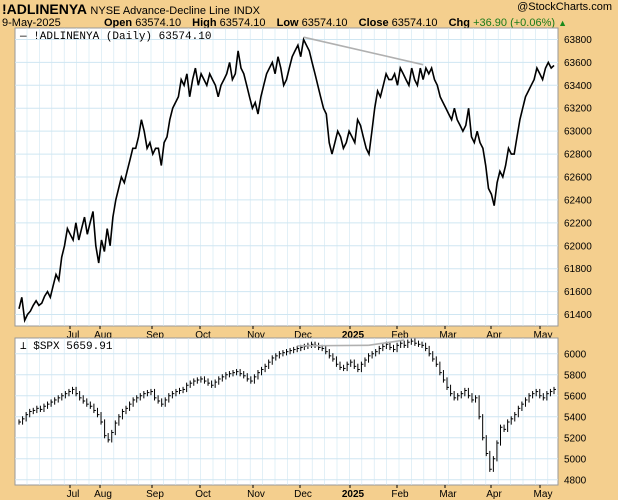 The image size is (618, 500). Describe the element at coordinates (324, 23) in the screenshot. I see `low-value: 63574.10` at that location.